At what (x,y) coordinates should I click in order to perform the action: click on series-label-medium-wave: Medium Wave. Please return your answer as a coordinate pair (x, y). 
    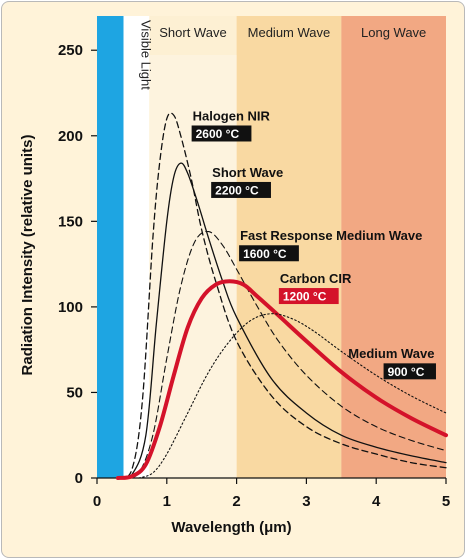
    Looking at the image, I should click on (391, 353).